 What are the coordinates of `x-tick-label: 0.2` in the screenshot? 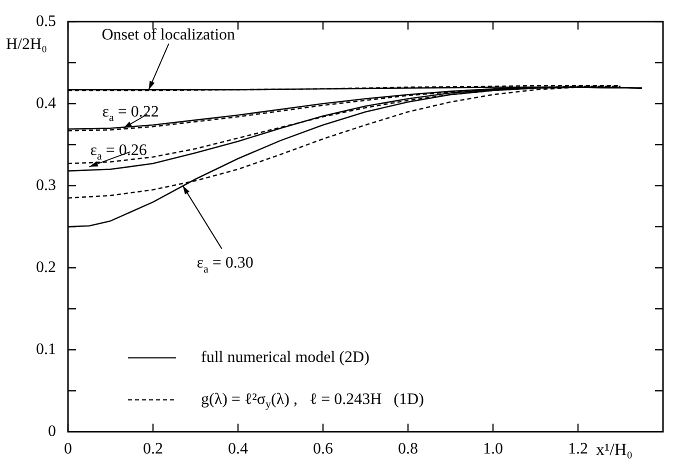 It's located at (153, 449).